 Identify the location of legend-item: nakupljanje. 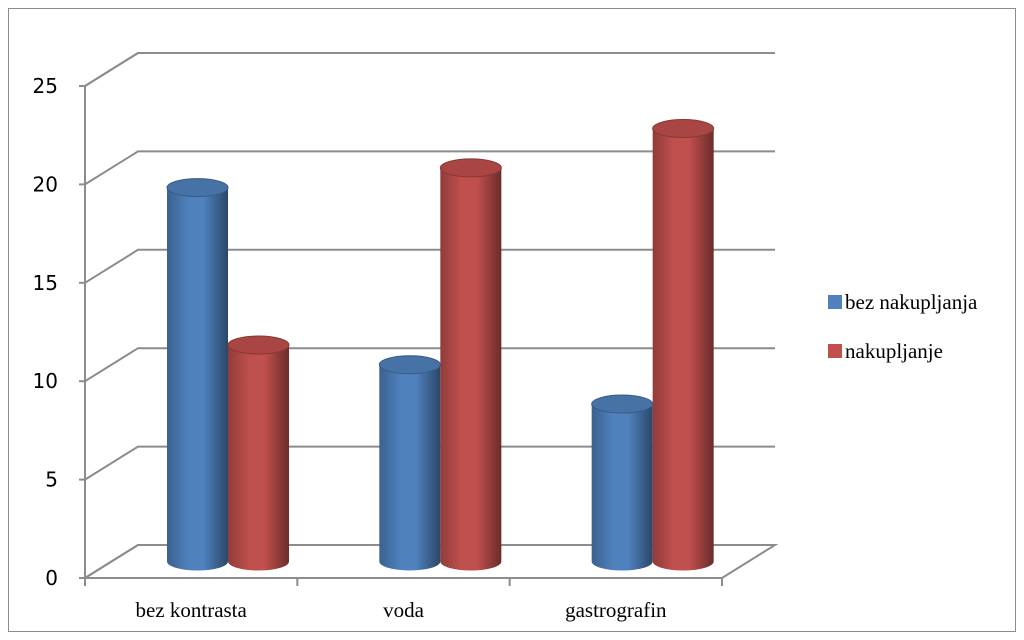
(885, 351).